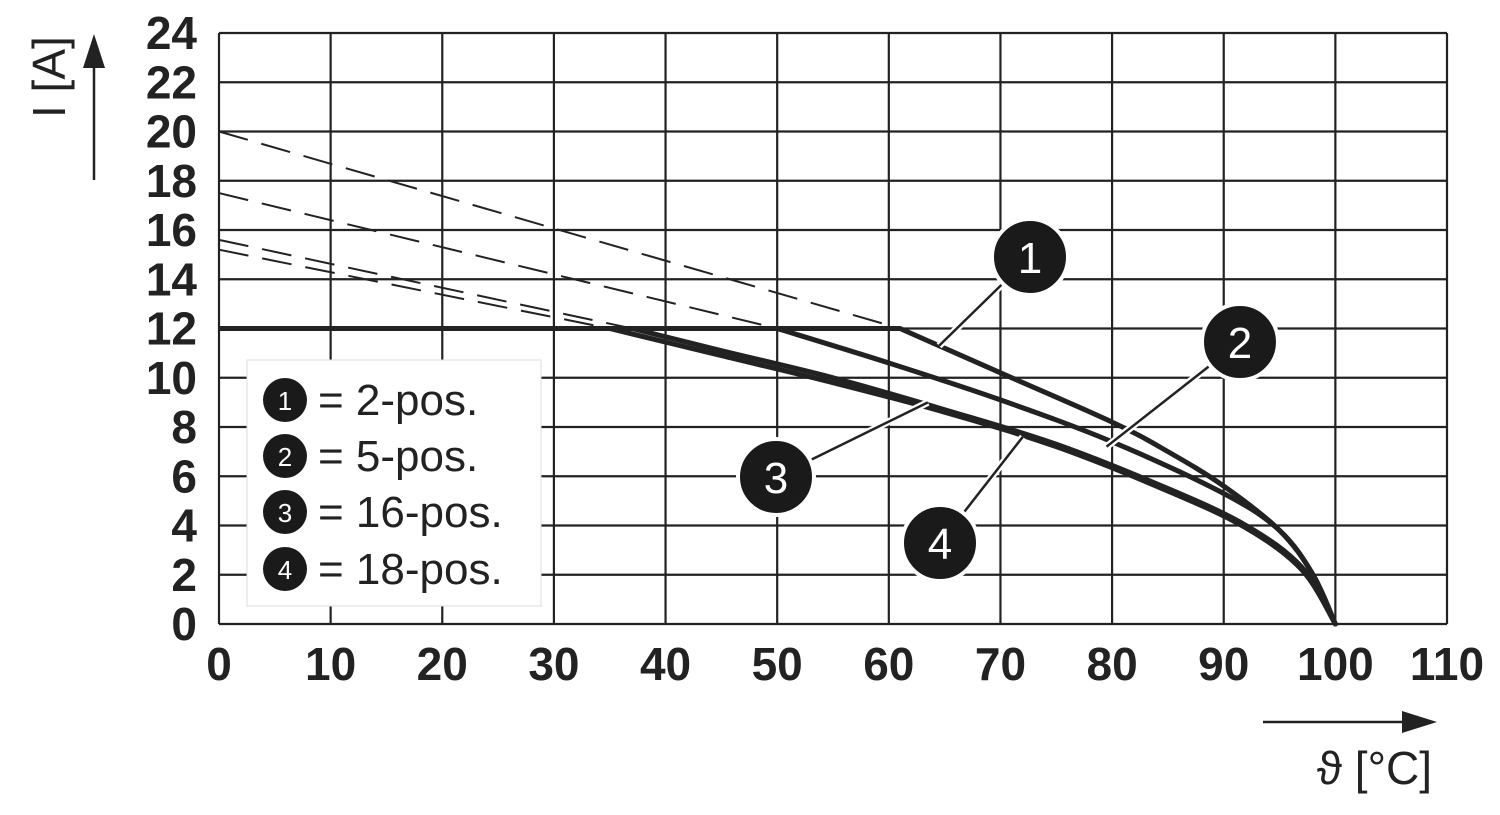 The image size is (1500, 815). I want to click on x-tick-label: 10, so click(330, 664).